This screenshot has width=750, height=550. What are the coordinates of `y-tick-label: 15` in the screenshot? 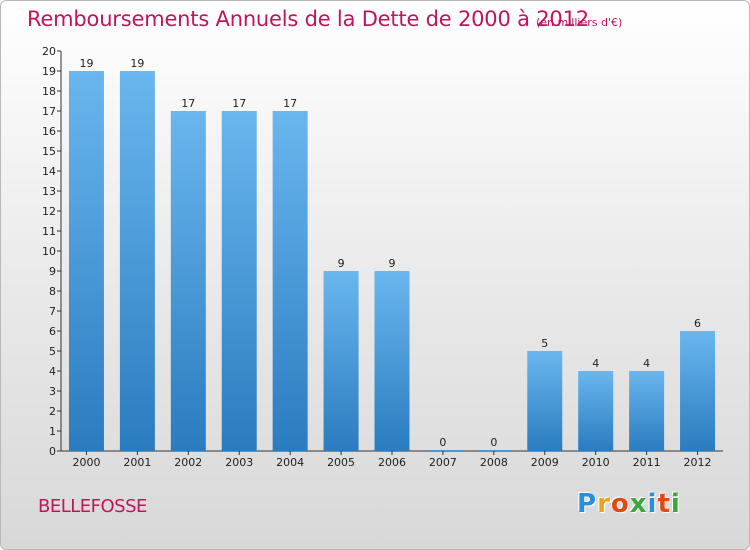 It's located at (49, 151).